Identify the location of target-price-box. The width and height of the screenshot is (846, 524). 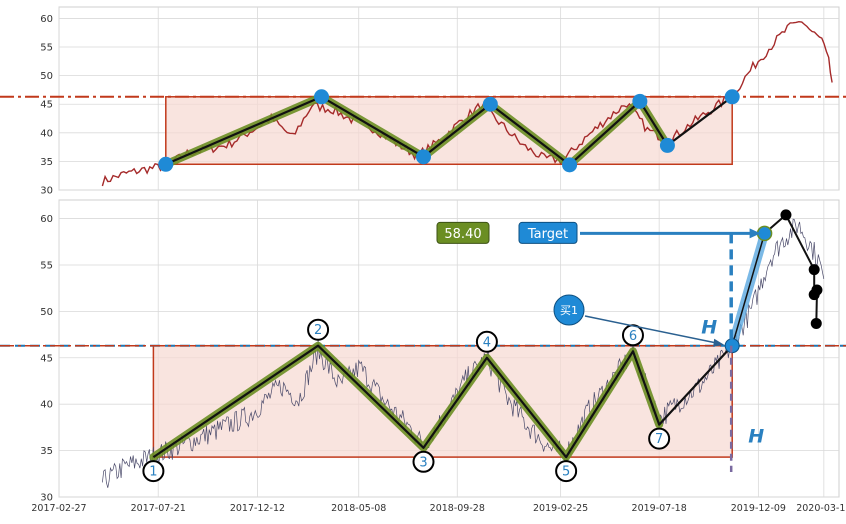
(463, 232).